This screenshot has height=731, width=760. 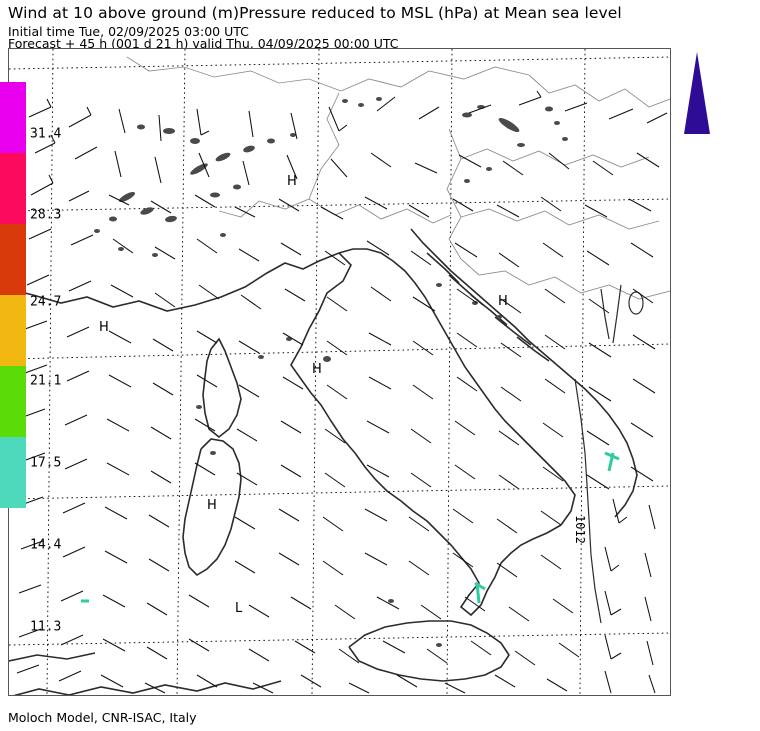 I want to click on initial-time-label: Initial time Tue, 02/09/2025 03:00 UTC, so click(x=128, y=31).